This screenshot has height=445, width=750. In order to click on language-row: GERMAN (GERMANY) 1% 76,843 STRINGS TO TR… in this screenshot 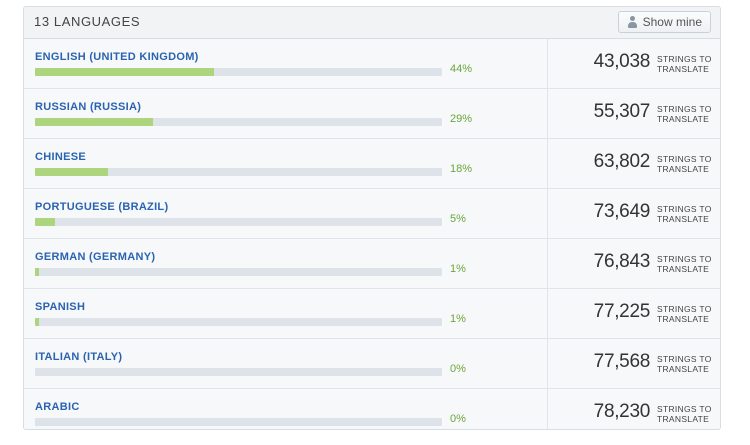, I will do `click(372, 264)`.